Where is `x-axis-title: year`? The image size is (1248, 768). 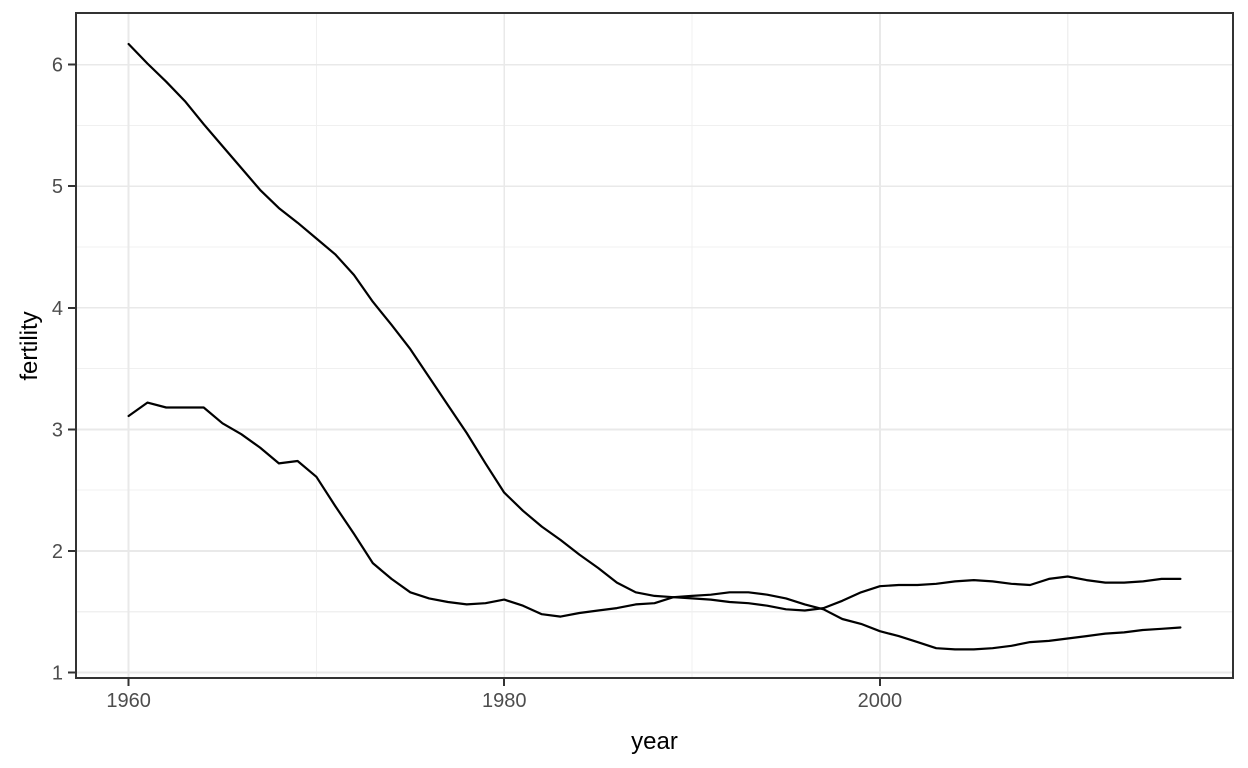 x-axis-title: year is located at coordinates (654, 741).